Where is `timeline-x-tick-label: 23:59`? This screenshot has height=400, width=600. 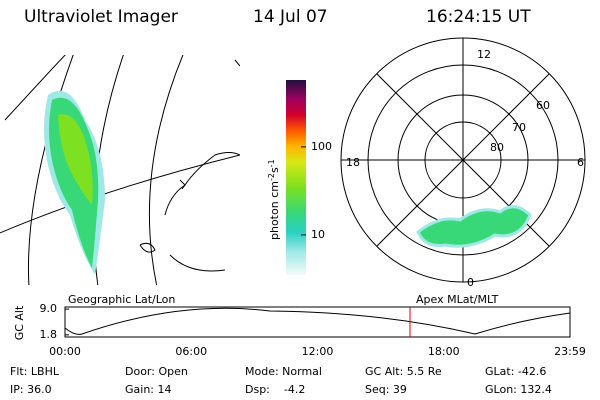
timeline-x-tick-label: 23:59 is located at coordinates (570, 351).